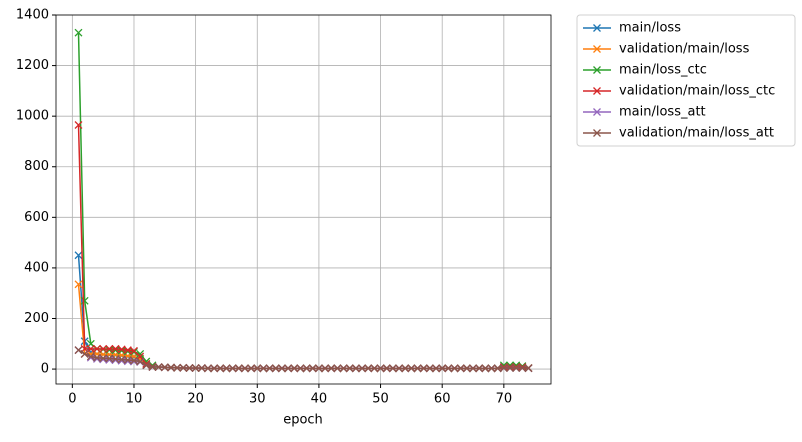 The height and width of the screenshot is (442, 802). Describe the element at coordinates (36, 318) in the screenshot. I see `y-tick-label: 200` at that location.